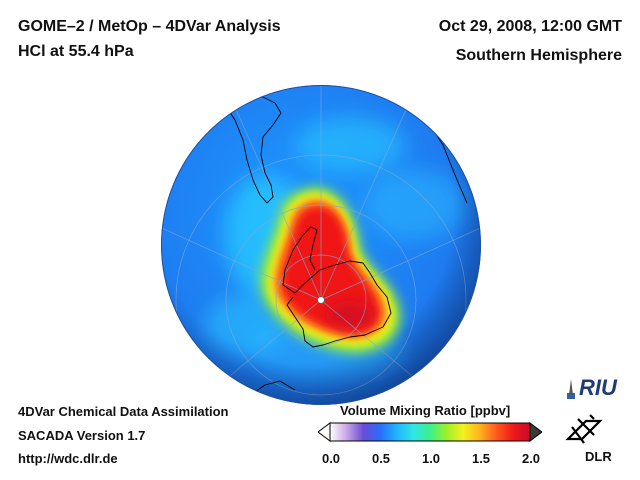  What do you see at coordinates (431, 458) in the screenshot?
I see `colorbar-tick: 1.0` at bounding box center [431, 458].